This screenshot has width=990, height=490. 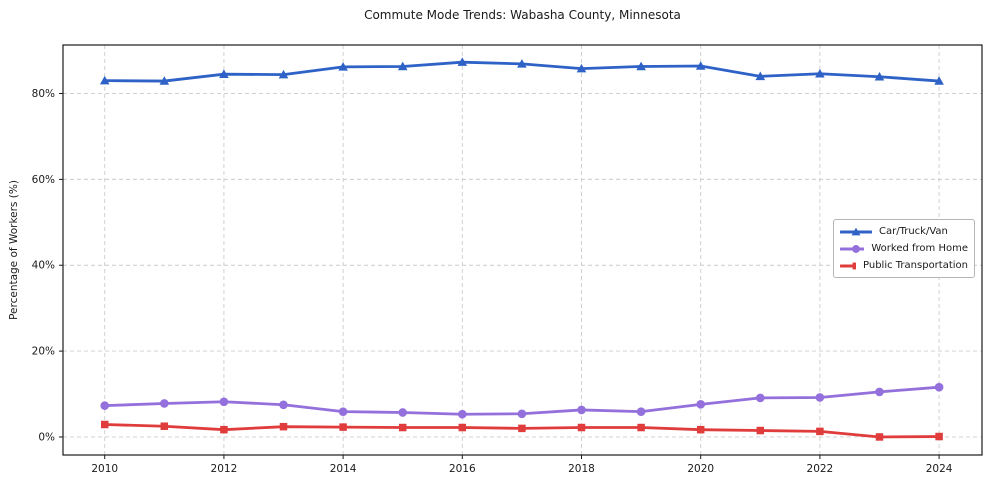 What do you see at coordinates (521, 430) in the screenshot?
I see `series-public-transportation` at bounding box center [521, 430].